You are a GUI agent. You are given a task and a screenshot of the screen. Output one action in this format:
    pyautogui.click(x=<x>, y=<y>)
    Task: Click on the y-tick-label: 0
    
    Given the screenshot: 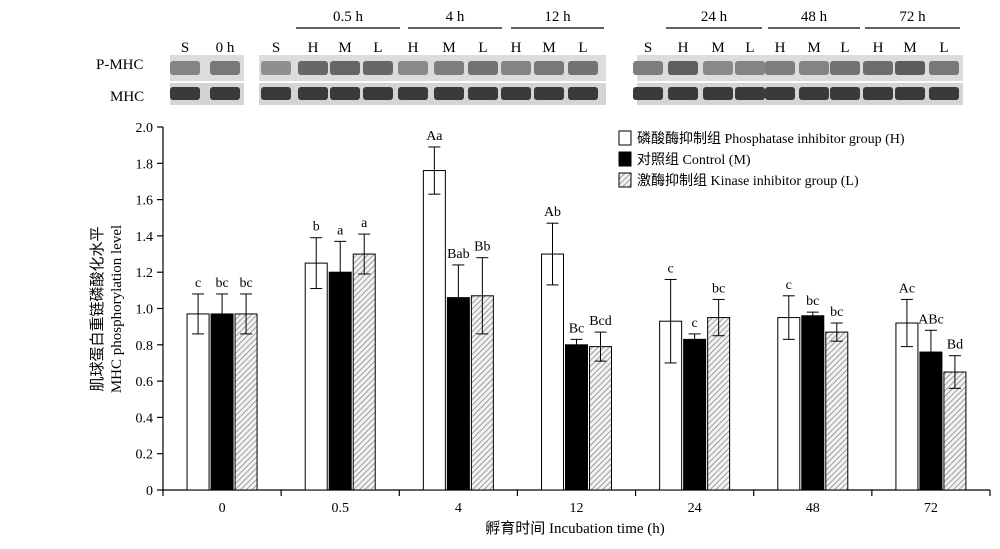 What is the action you would take?
    pyautogui.click(x=149, y=491)
    